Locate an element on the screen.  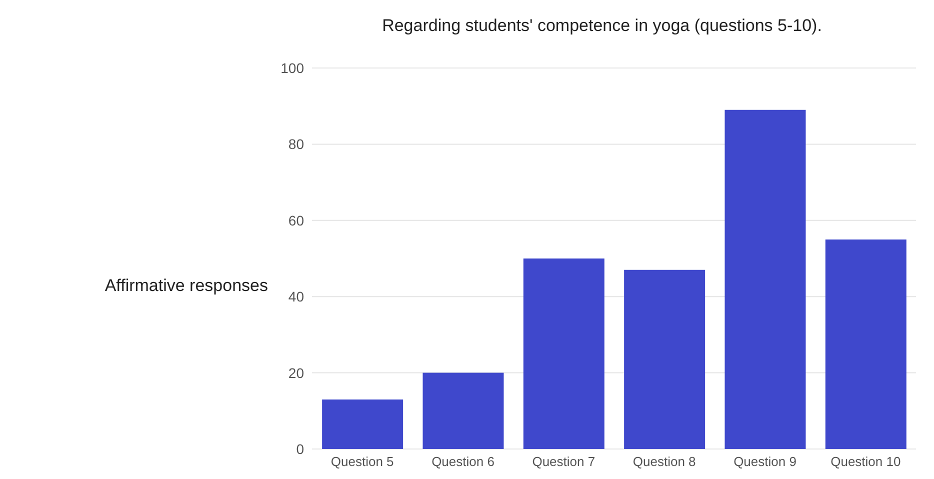
y-axis-title: Affirmative responses is located at coordinates (186, 286).